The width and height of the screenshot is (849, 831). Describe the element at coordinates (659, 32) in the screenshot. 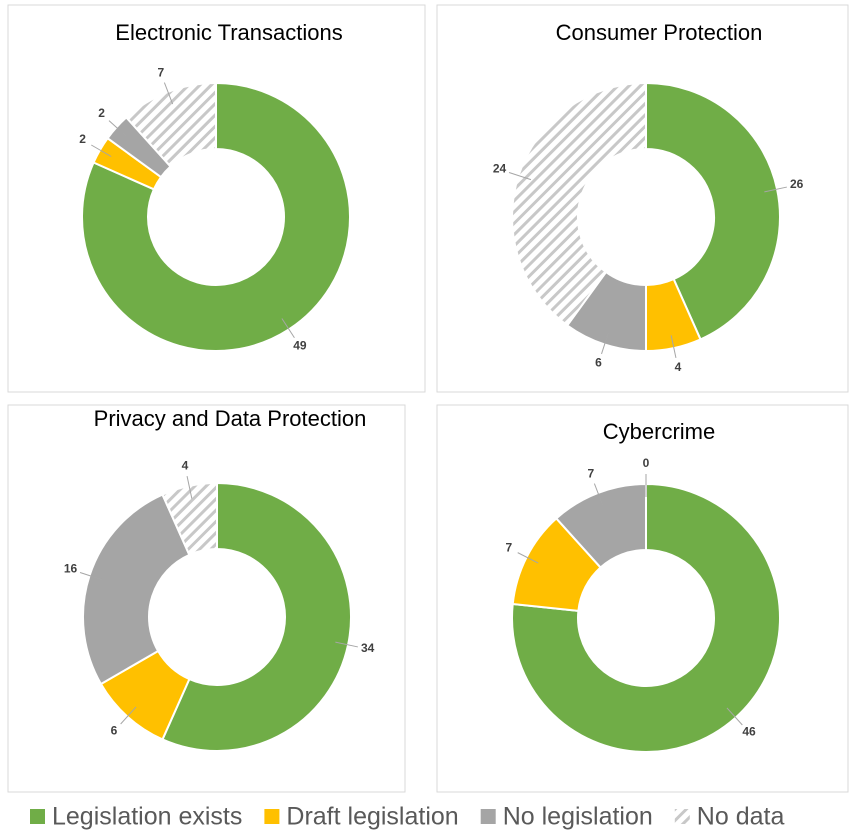

I see `chart-title: Consumer Protection` at that location.